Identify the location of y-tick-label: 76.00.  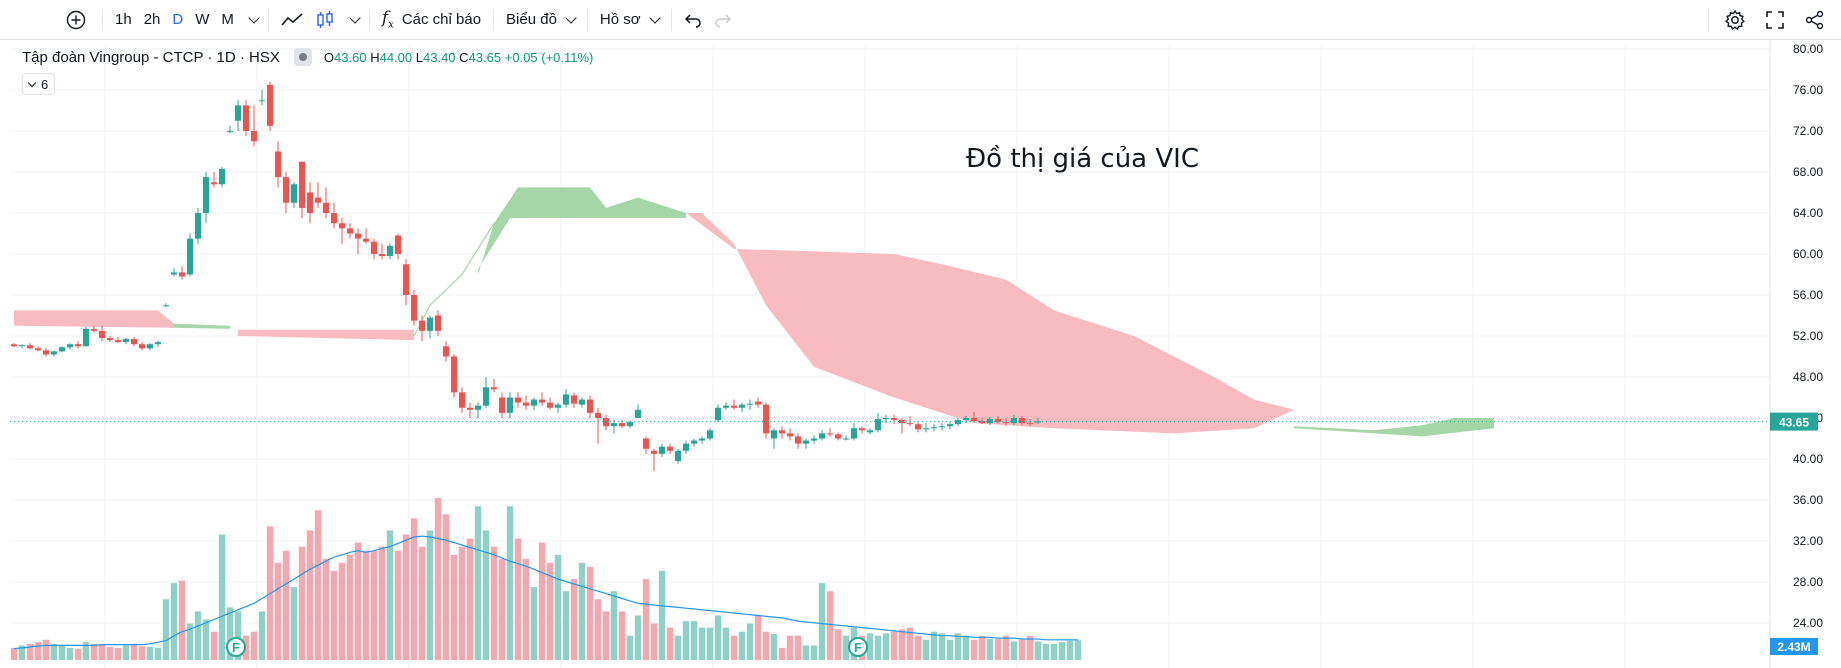
(1808, 90).